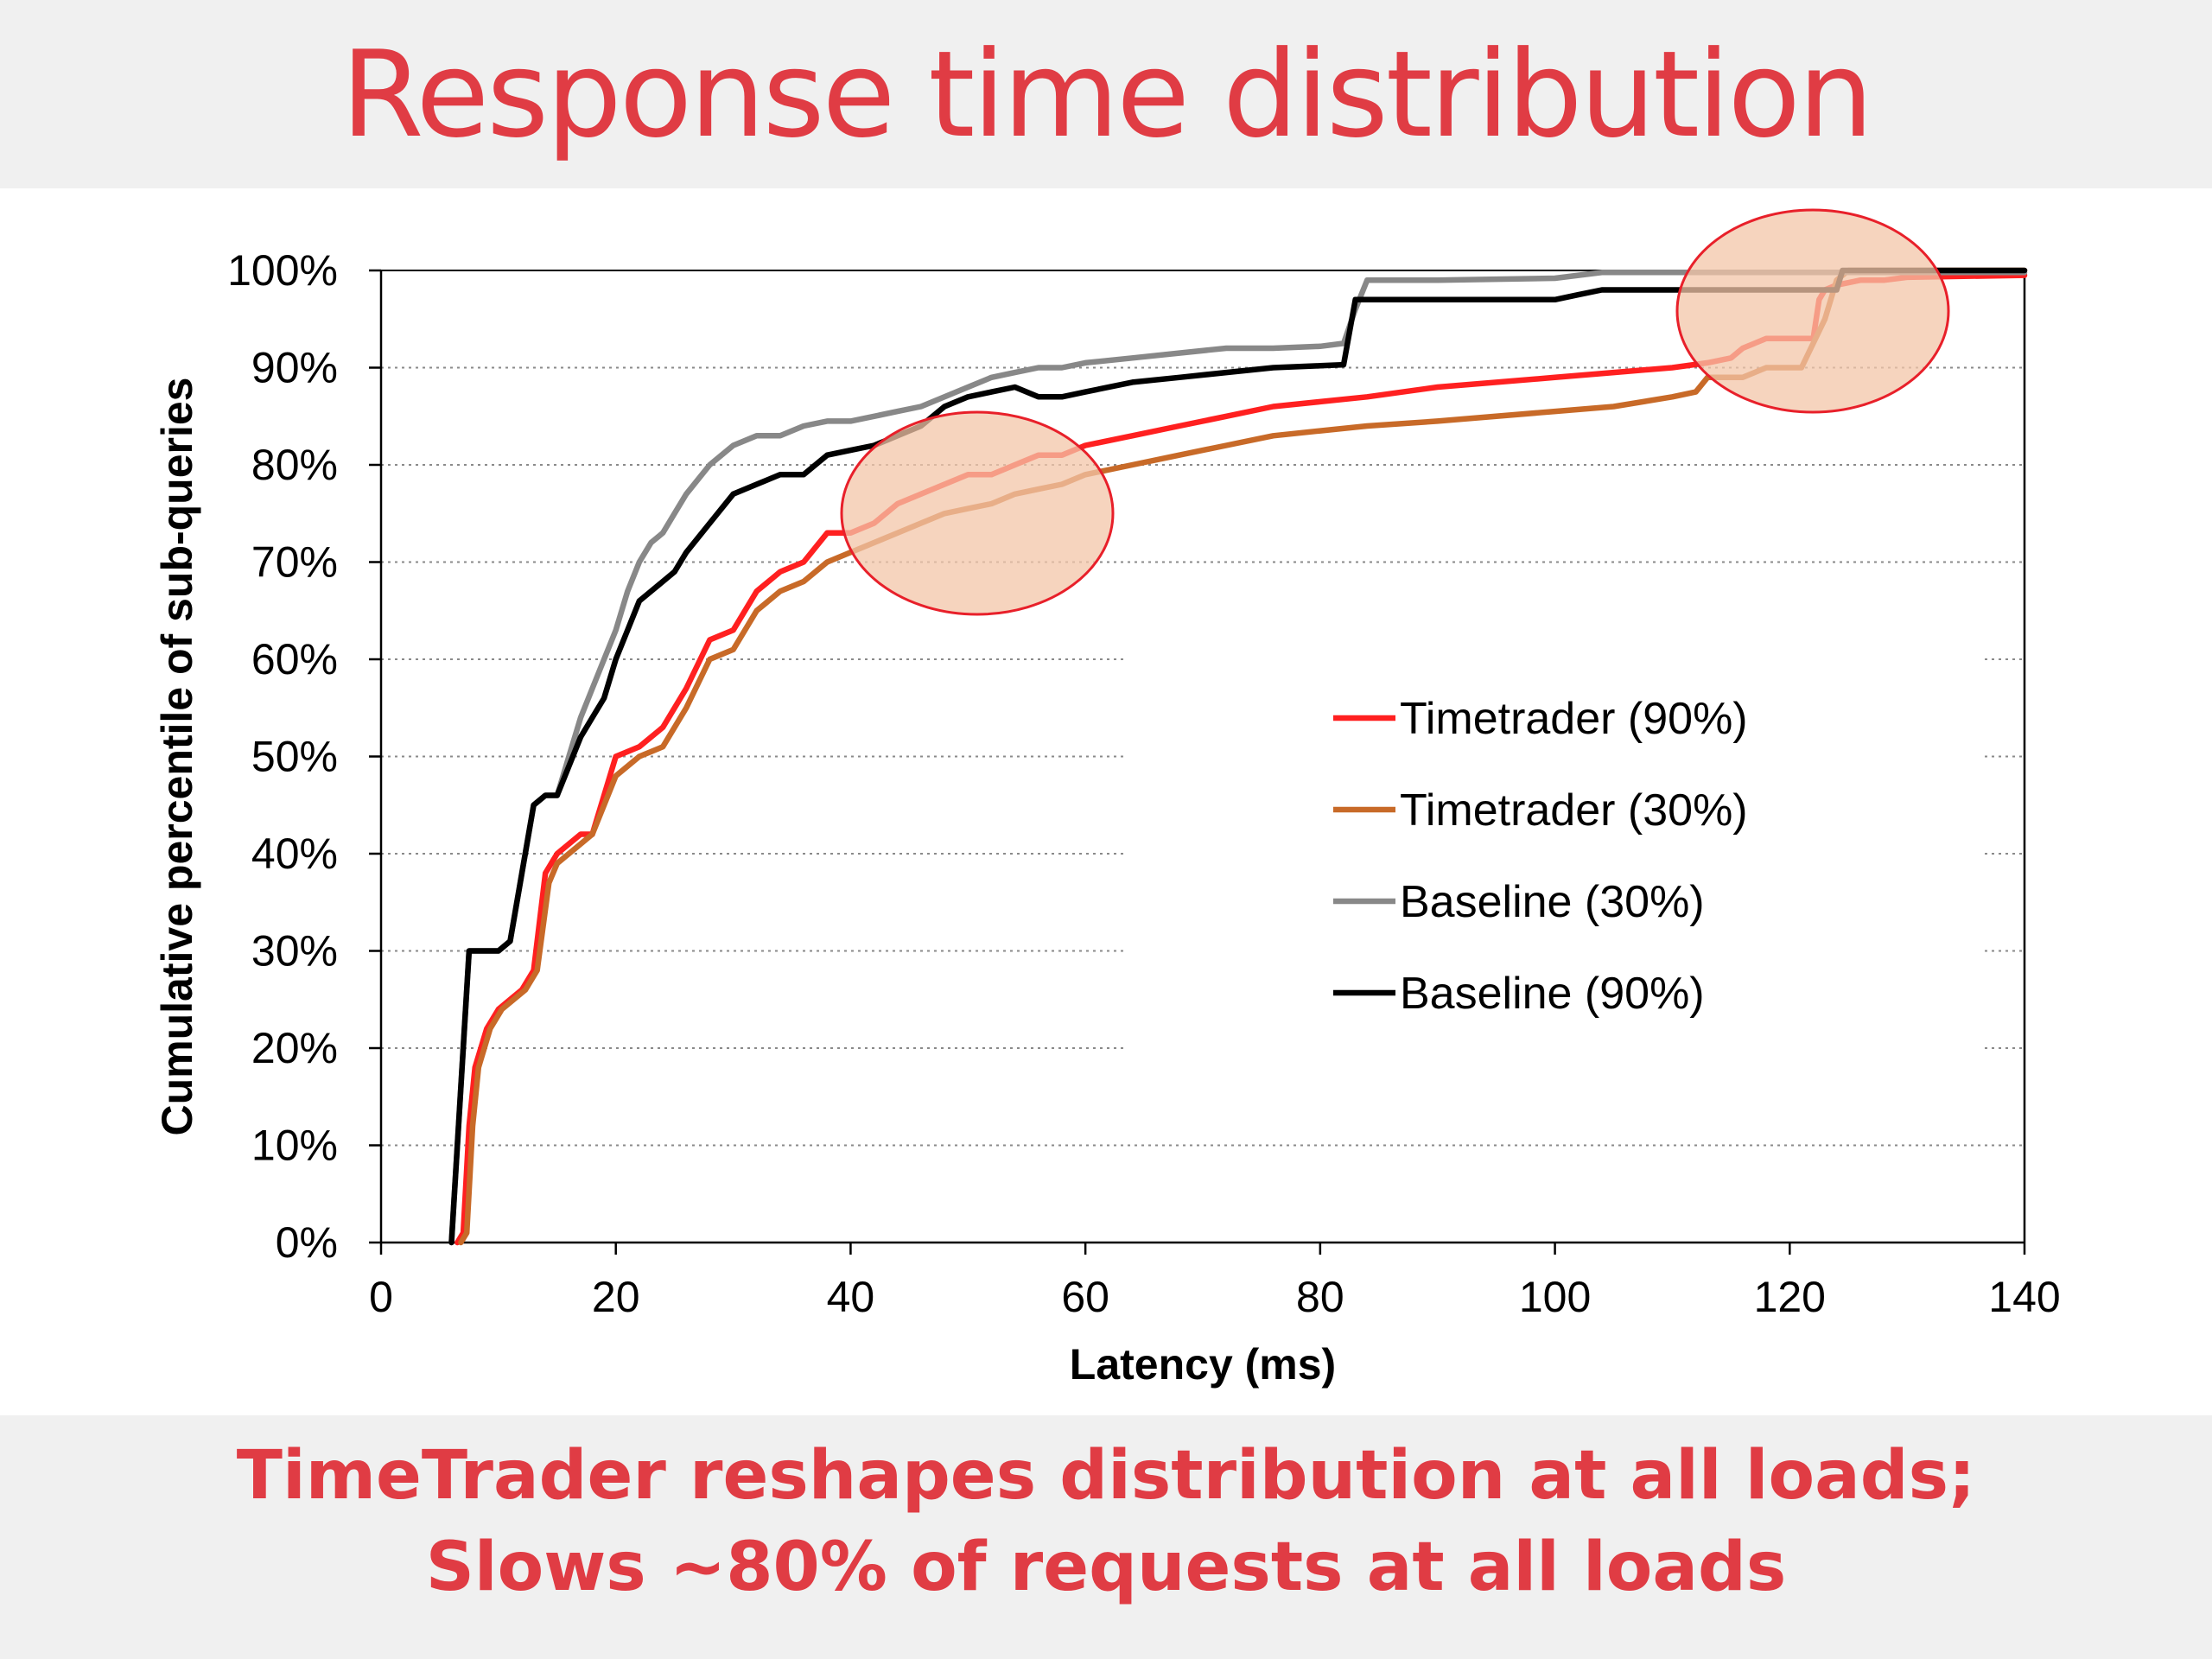 The image size is (2212, 1659). I want to click on footer-band, so click(1106, 1537).